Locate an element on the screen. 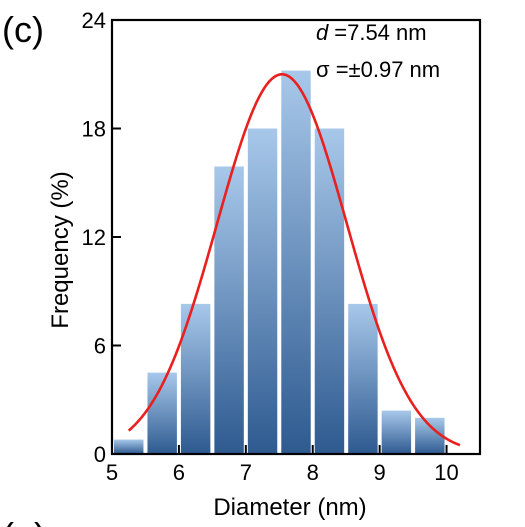 The height and width of the screenshot is (527, 525). mean-diameter-label: d =7.54 nm is located at coordinates (371, 32).